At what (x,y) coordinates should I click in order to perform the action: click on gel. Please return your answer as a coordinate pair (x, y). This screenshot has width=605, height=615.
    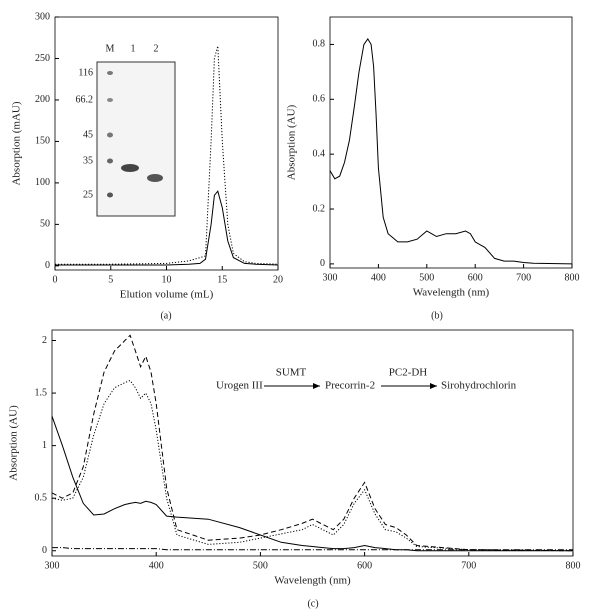
    Looking at the image, I should click on (136, 139).